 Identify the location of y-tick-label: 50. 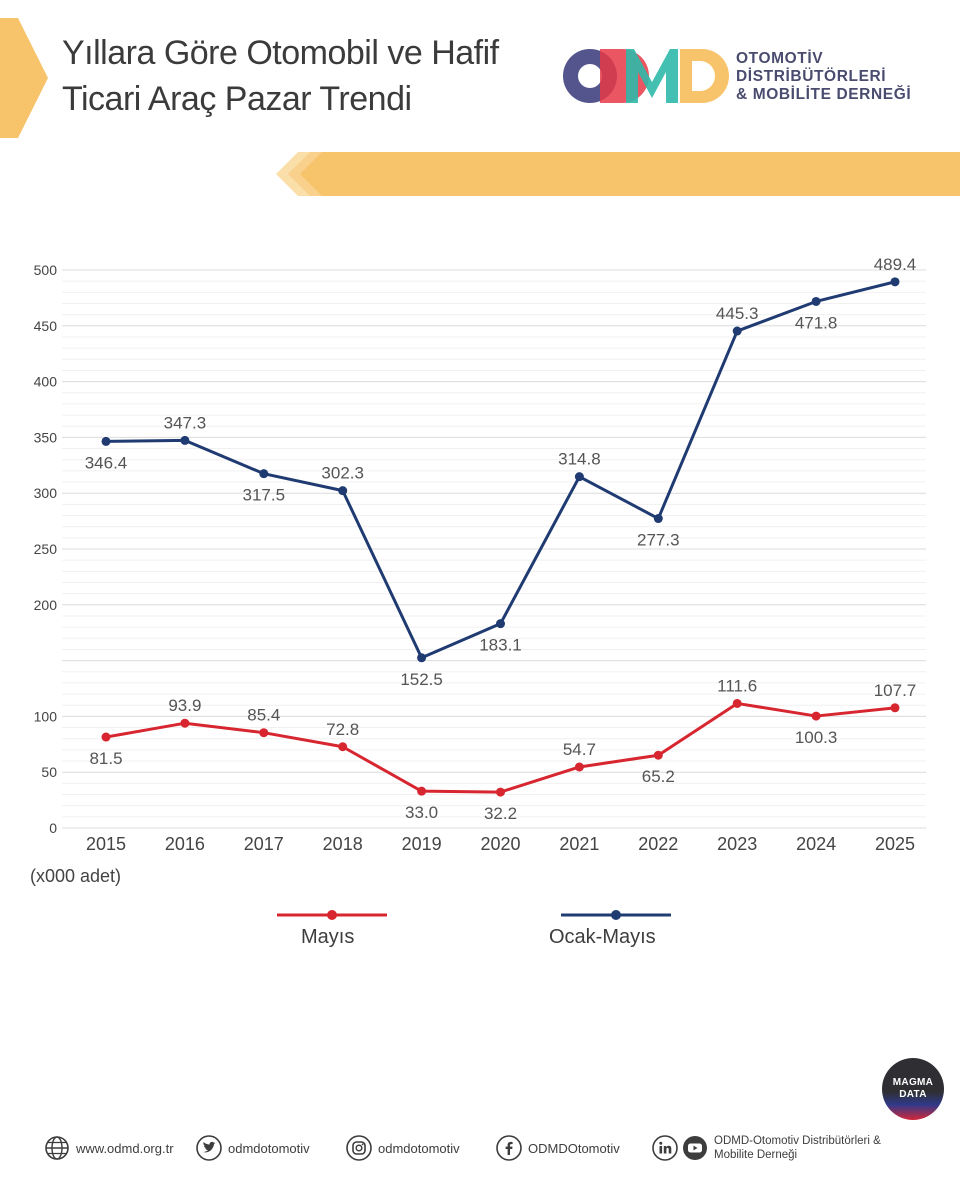
(49, 772).